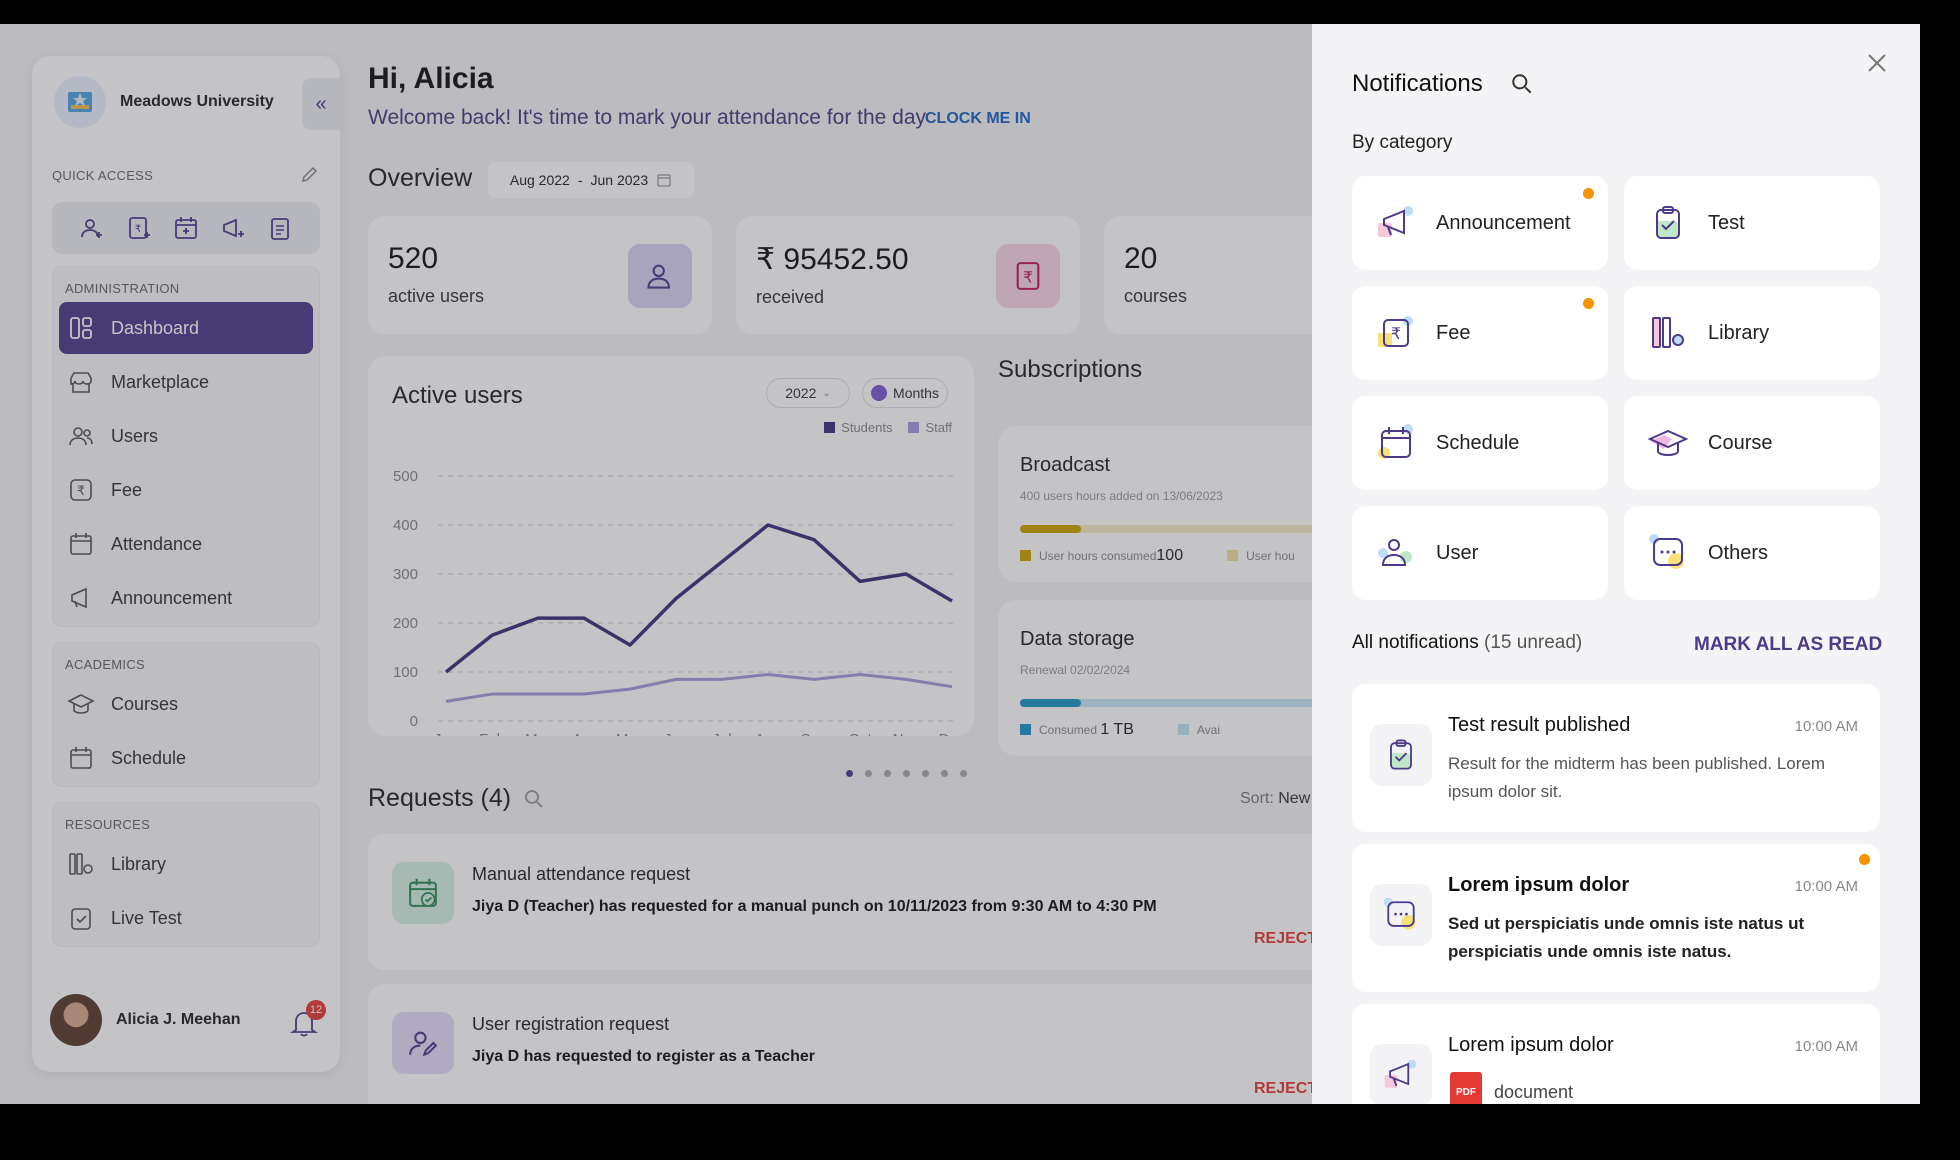 The image size is (1960, 1160). Describe the element at coordinates (76, 1020) in the screenshot. I see `avatar` at that location.